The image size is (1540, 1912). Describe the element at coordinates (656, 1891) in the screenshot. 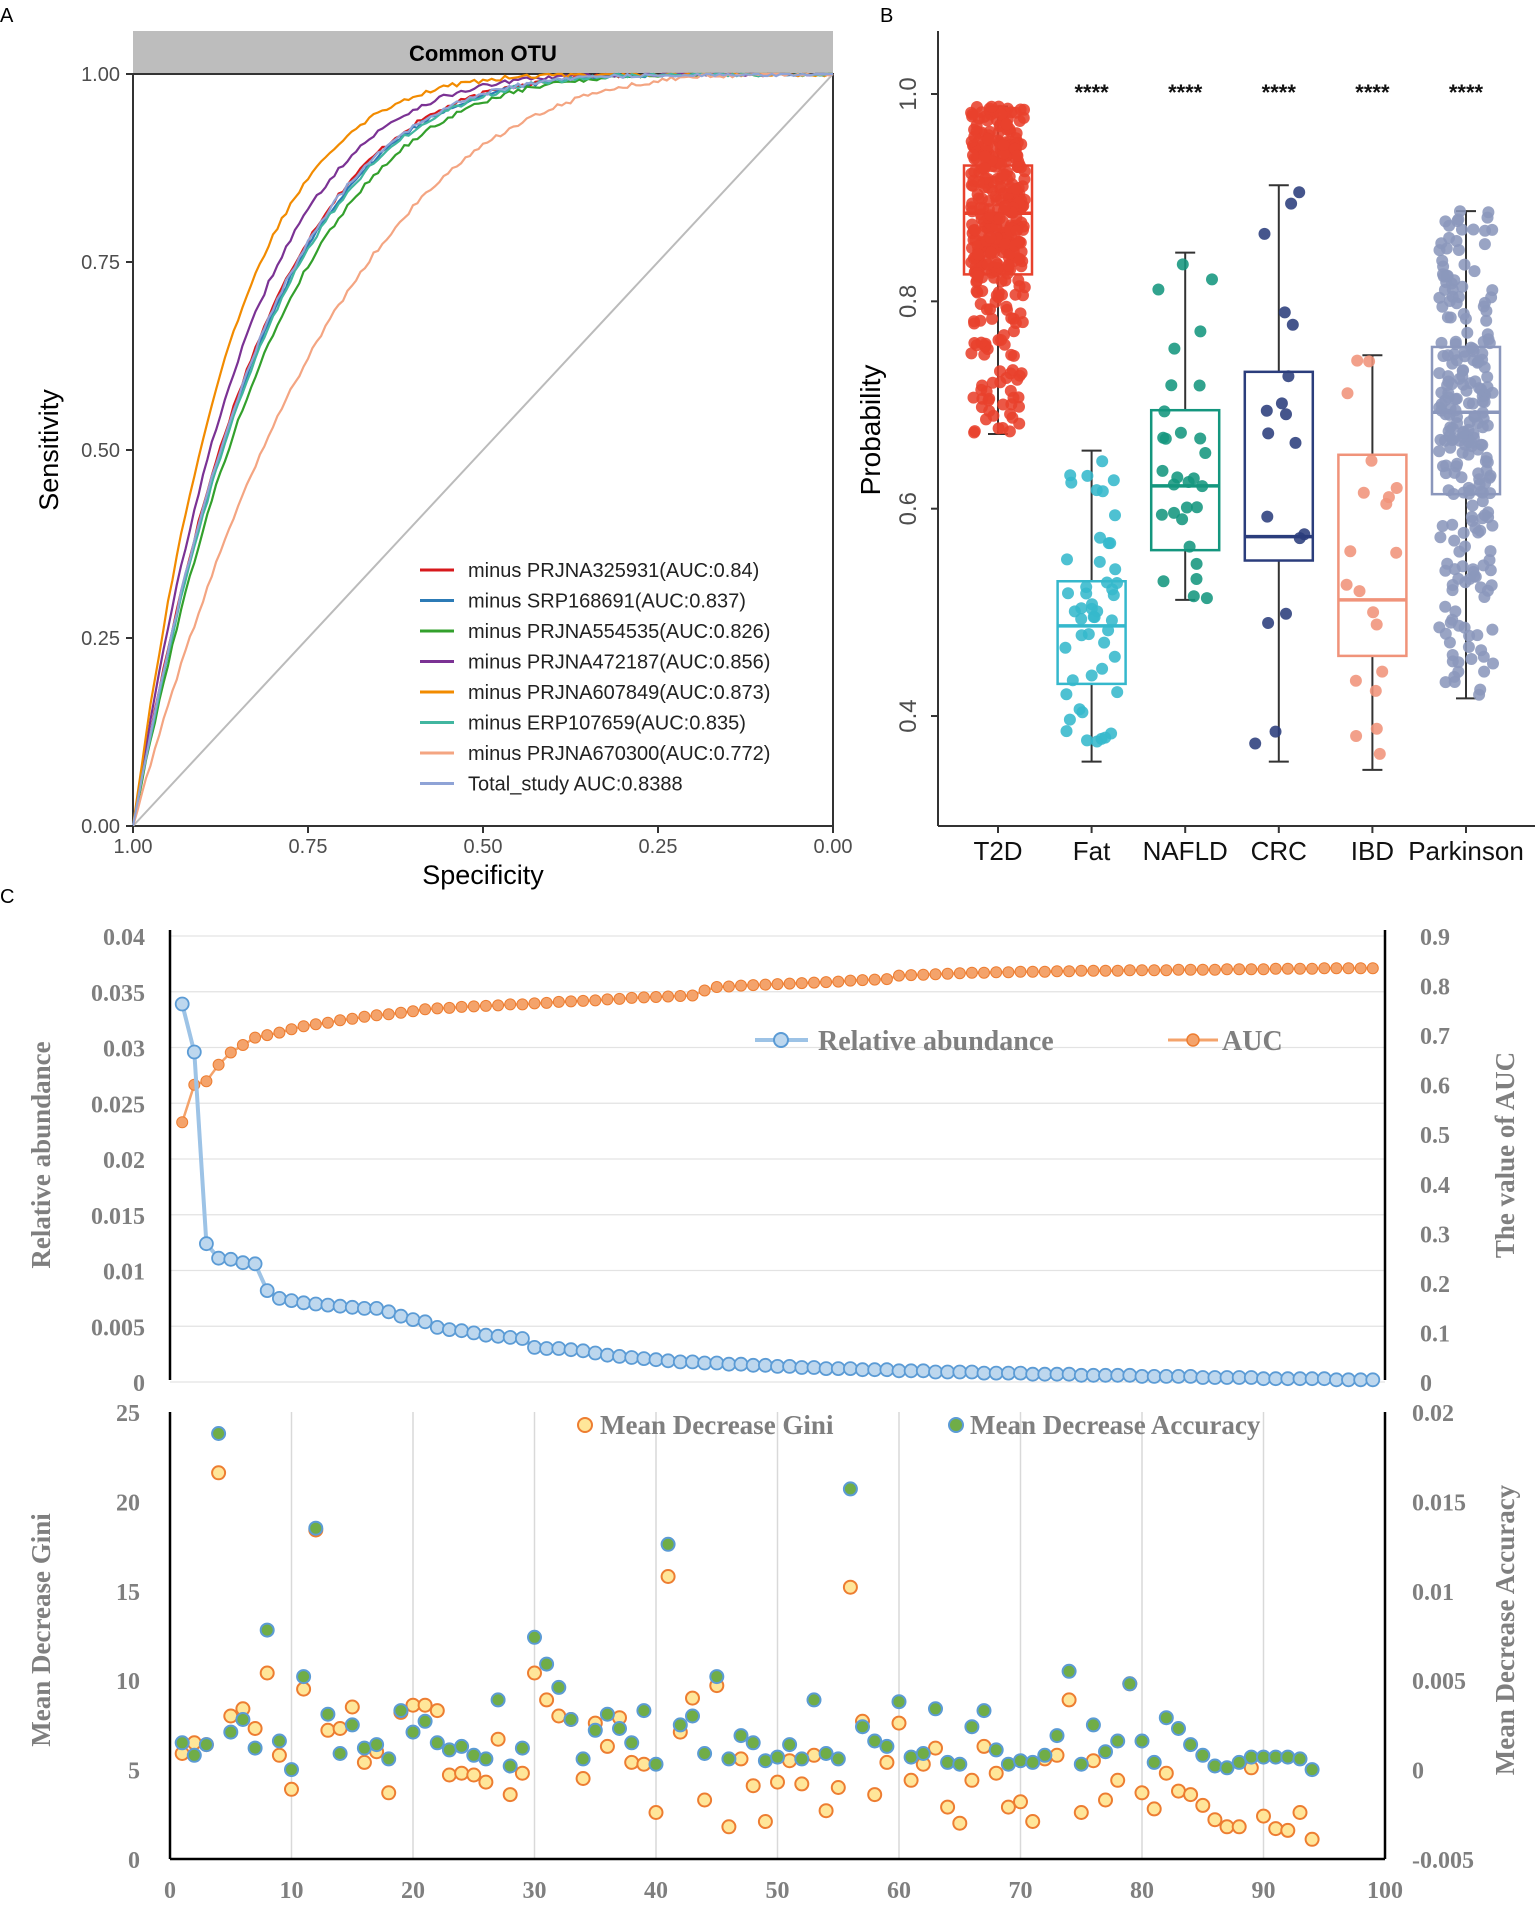

I see `panel-c-bottom-xtick: 40` at that location.